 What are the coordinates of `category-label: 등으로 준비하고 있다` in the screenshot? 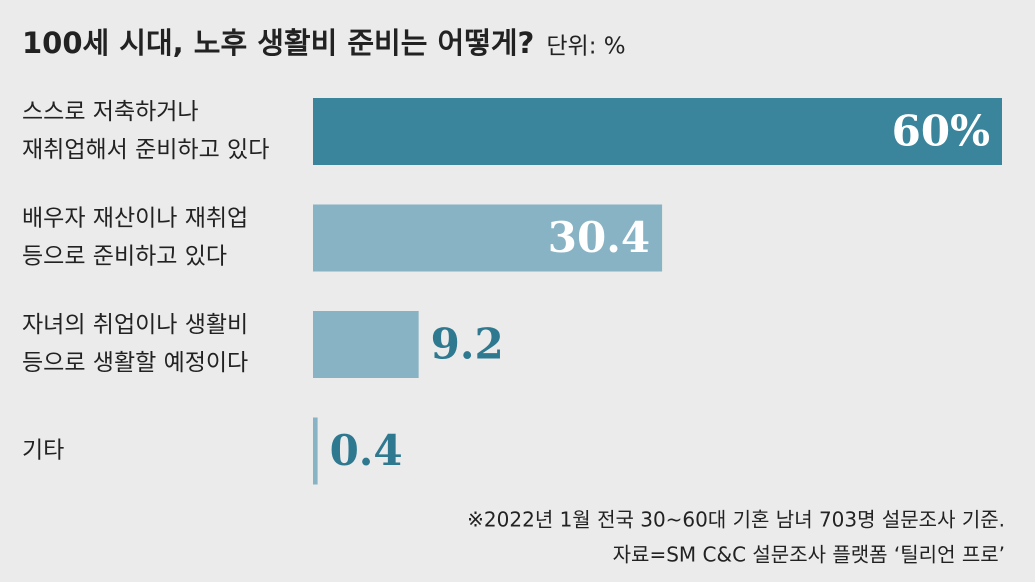 It's located at (124, 257).